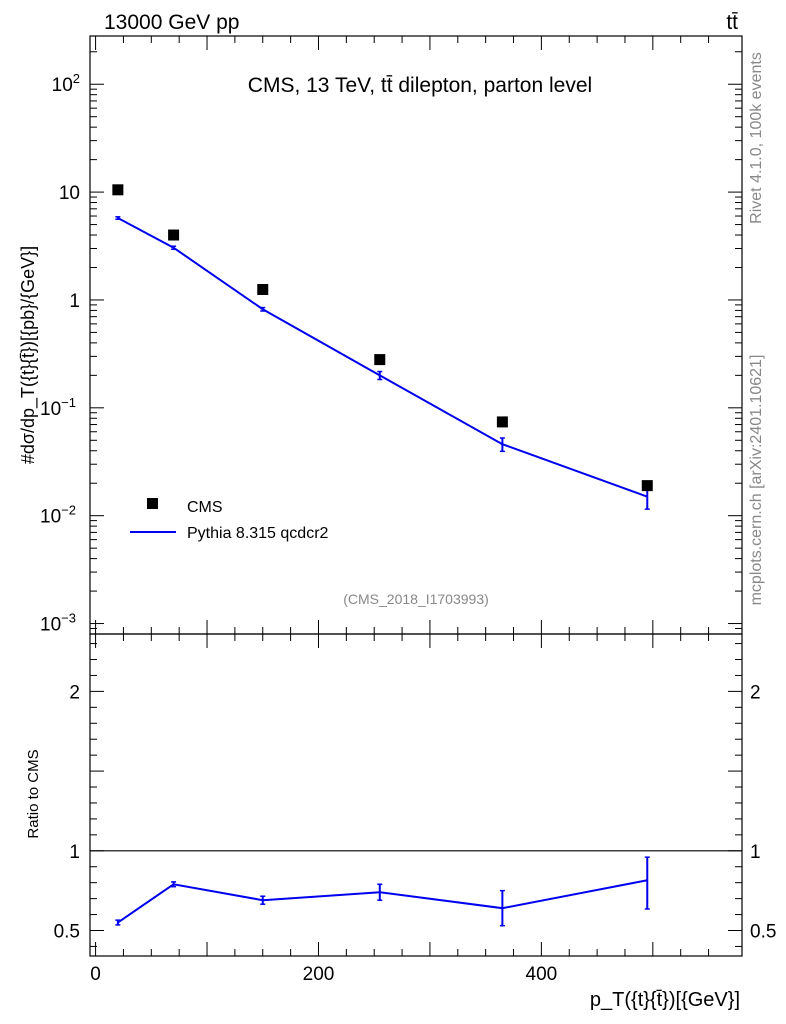 This screenshot has height=1024, width=786. What do you see at coordinates (74, 301) in the screenshot?
I see `y-tick-label: 1` at bounding box center [74, 301].